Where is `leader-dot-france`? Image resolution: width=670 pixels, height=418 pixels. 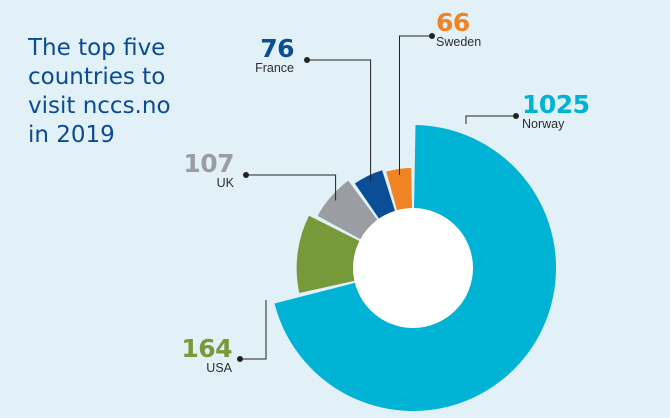 leader-dot-france is located at coordinates (307, 60).